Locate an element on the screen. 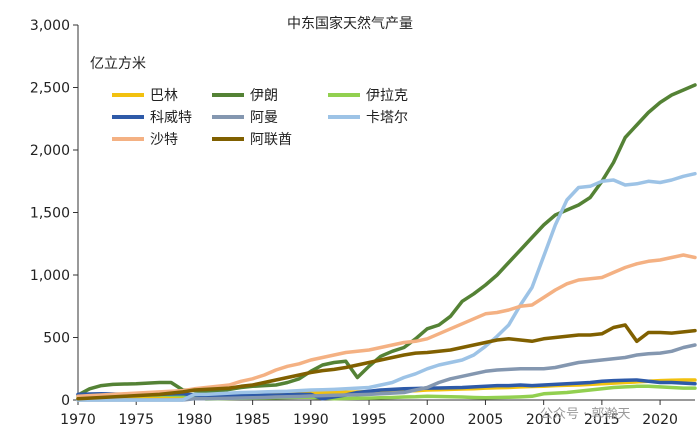 The image size is (700, 441). y-tick-label: 0 is located at coordinates (65, 401).